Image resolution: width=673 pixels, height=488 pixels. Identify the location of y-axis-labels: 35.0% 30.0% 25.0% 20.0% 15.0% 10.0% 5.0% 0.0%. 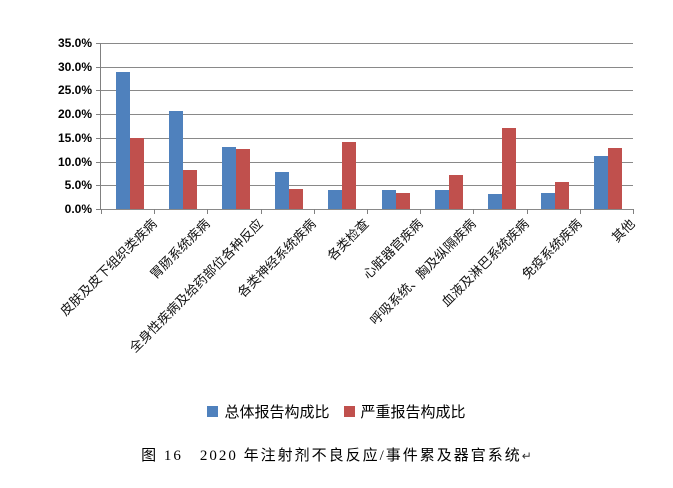
(46, 126).